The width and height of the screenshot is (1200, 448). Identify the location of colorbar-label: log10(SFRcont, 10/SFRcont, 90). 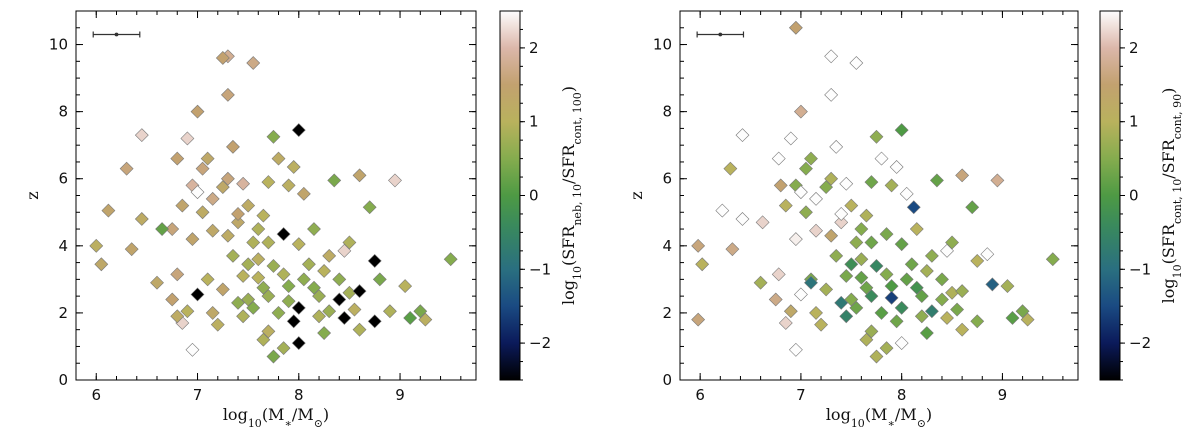
(1171, 196).